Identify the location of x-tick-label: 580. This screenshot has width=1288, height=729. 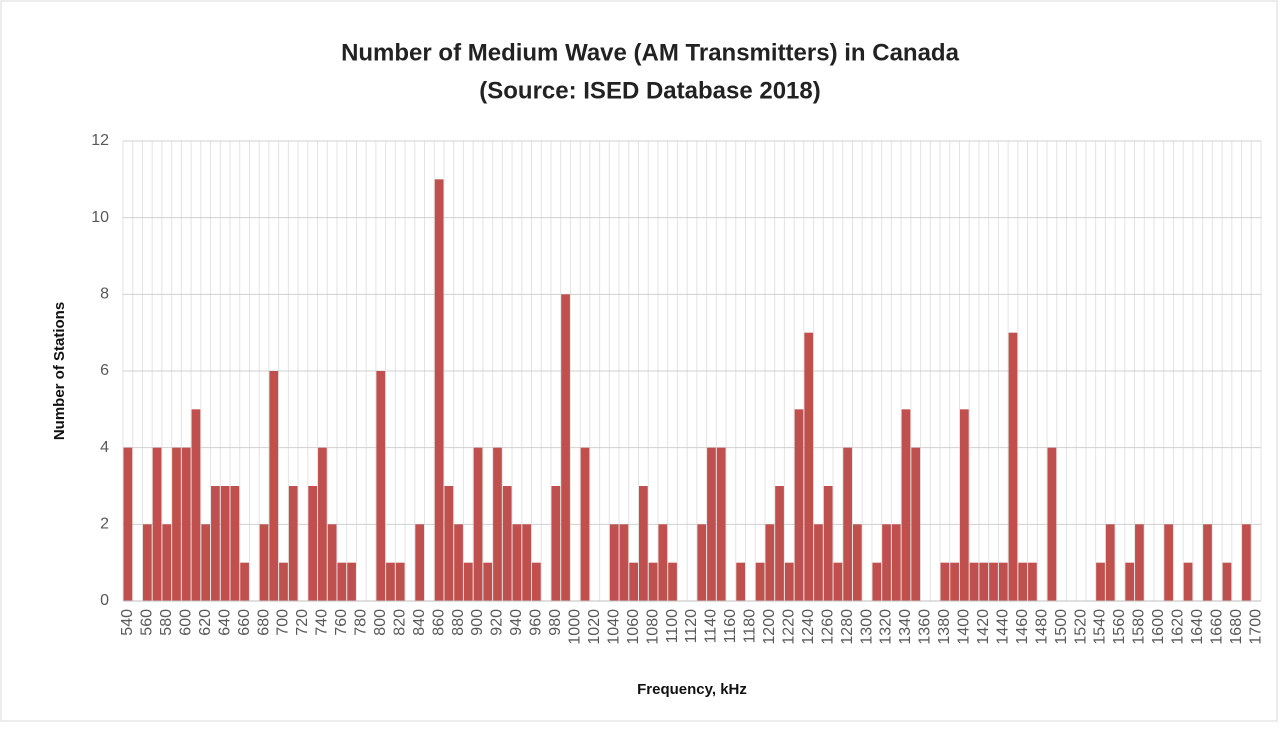
(166, 622).